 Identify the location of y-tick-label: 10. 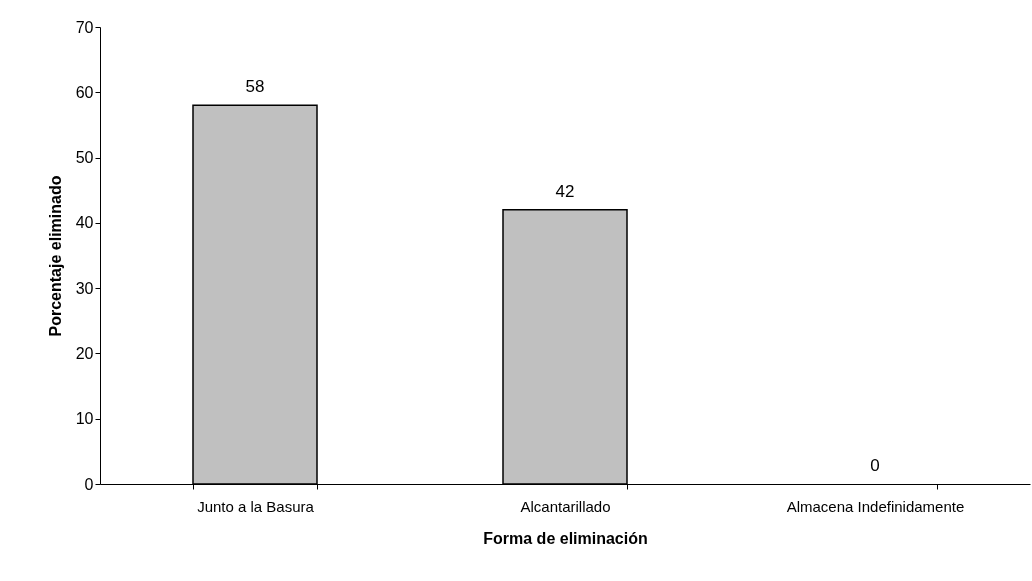
(84, 419).